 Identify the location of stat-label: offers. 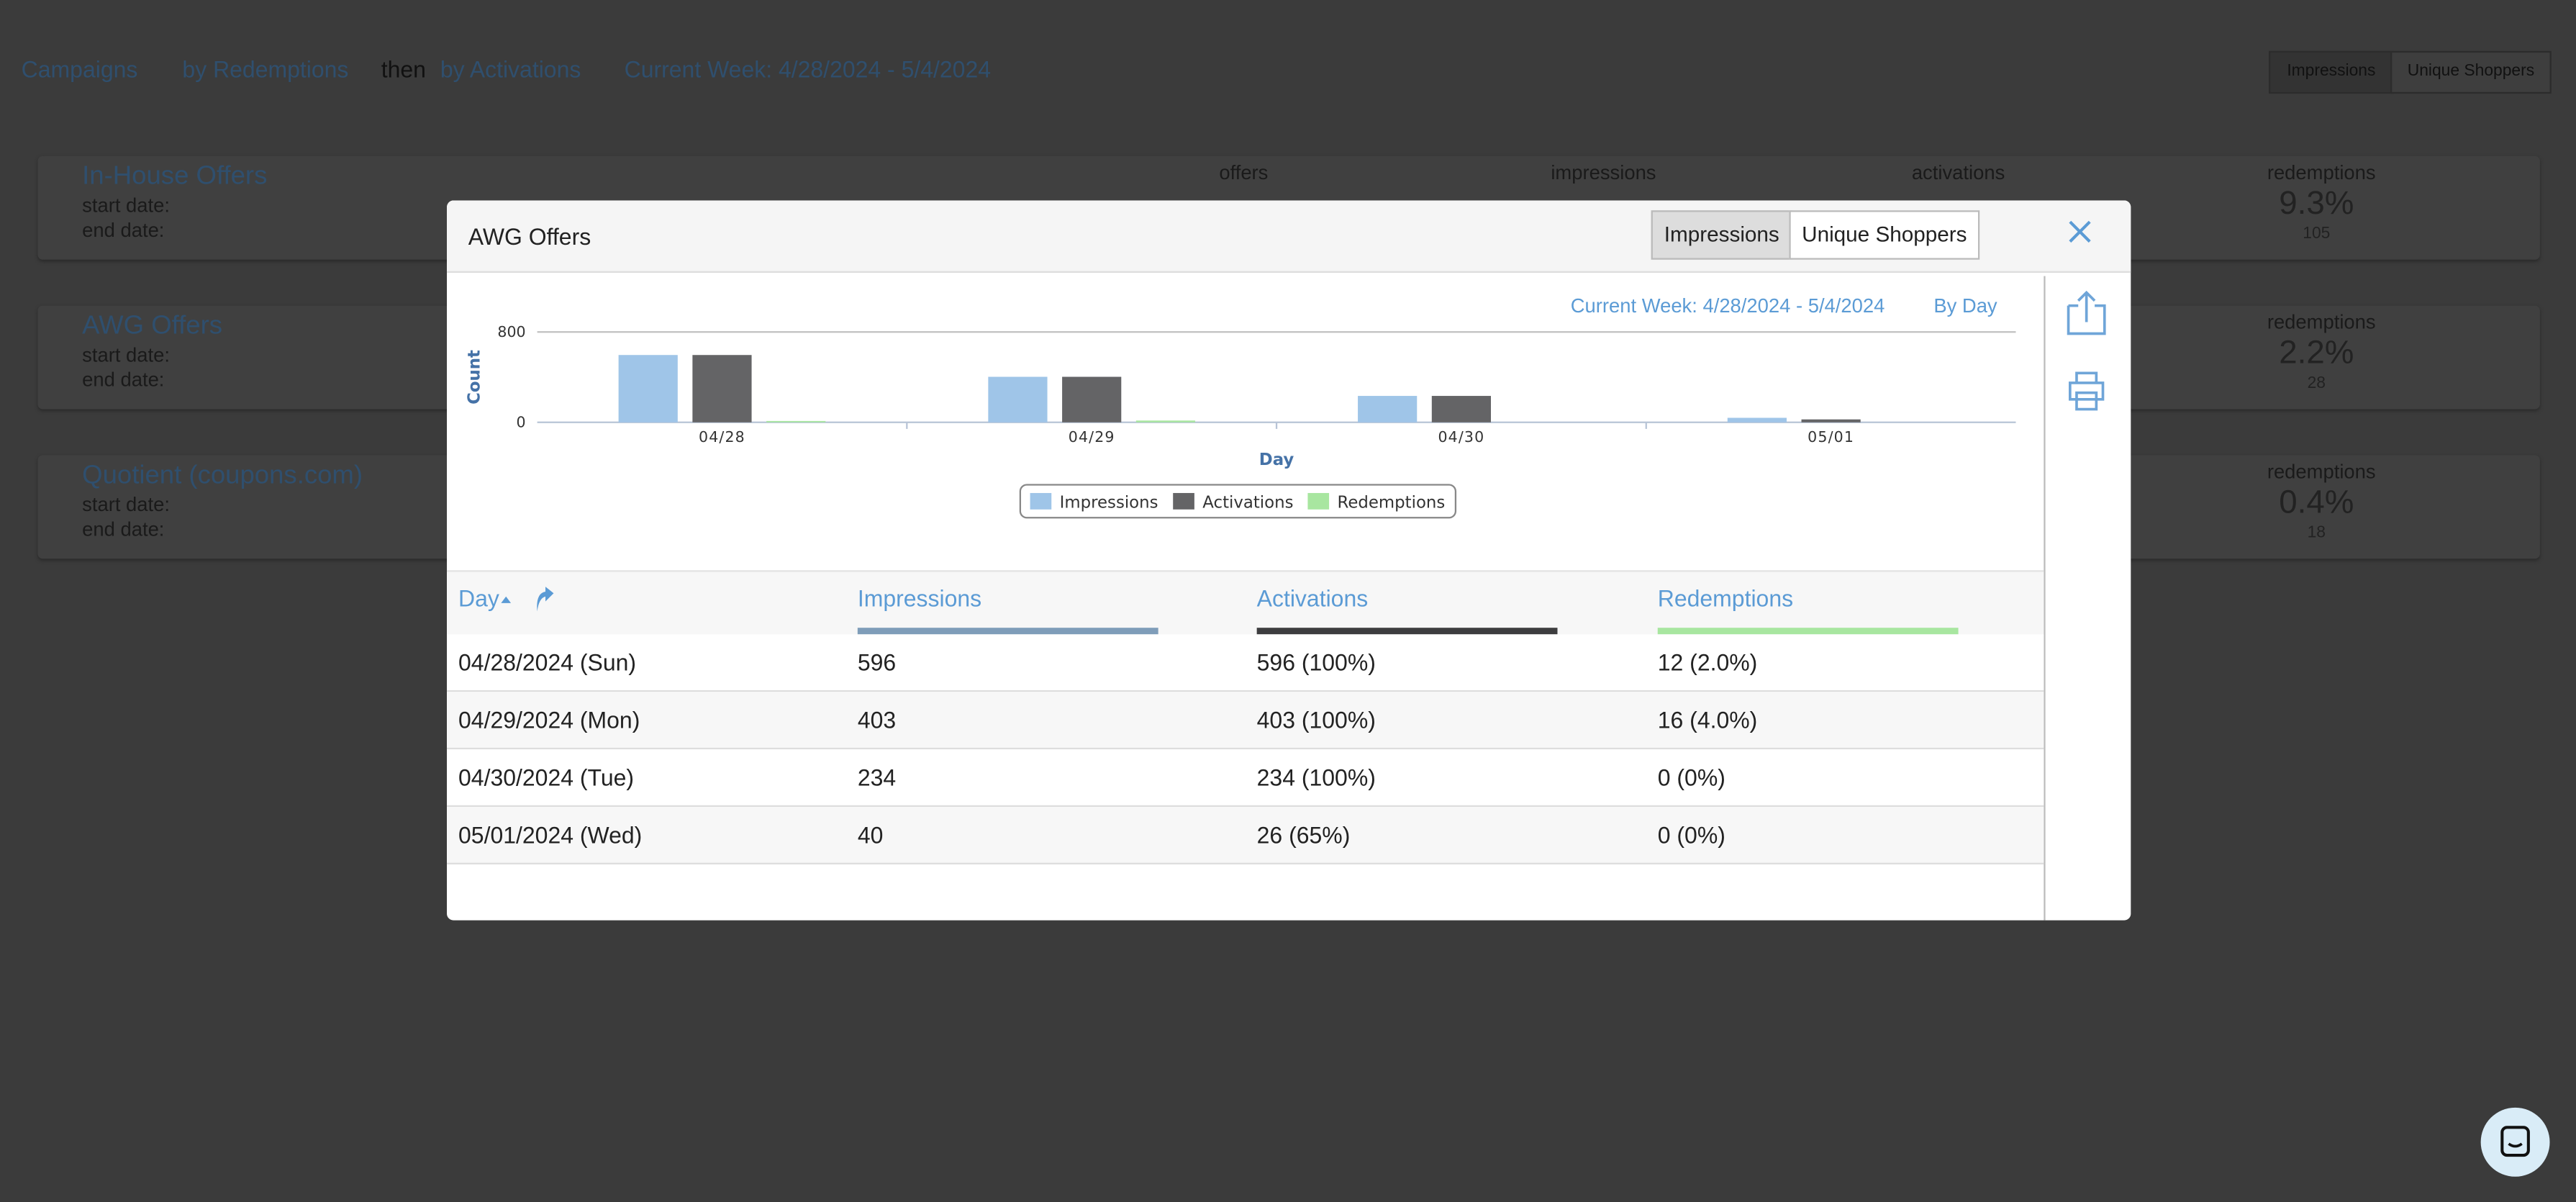
(1244, 173).